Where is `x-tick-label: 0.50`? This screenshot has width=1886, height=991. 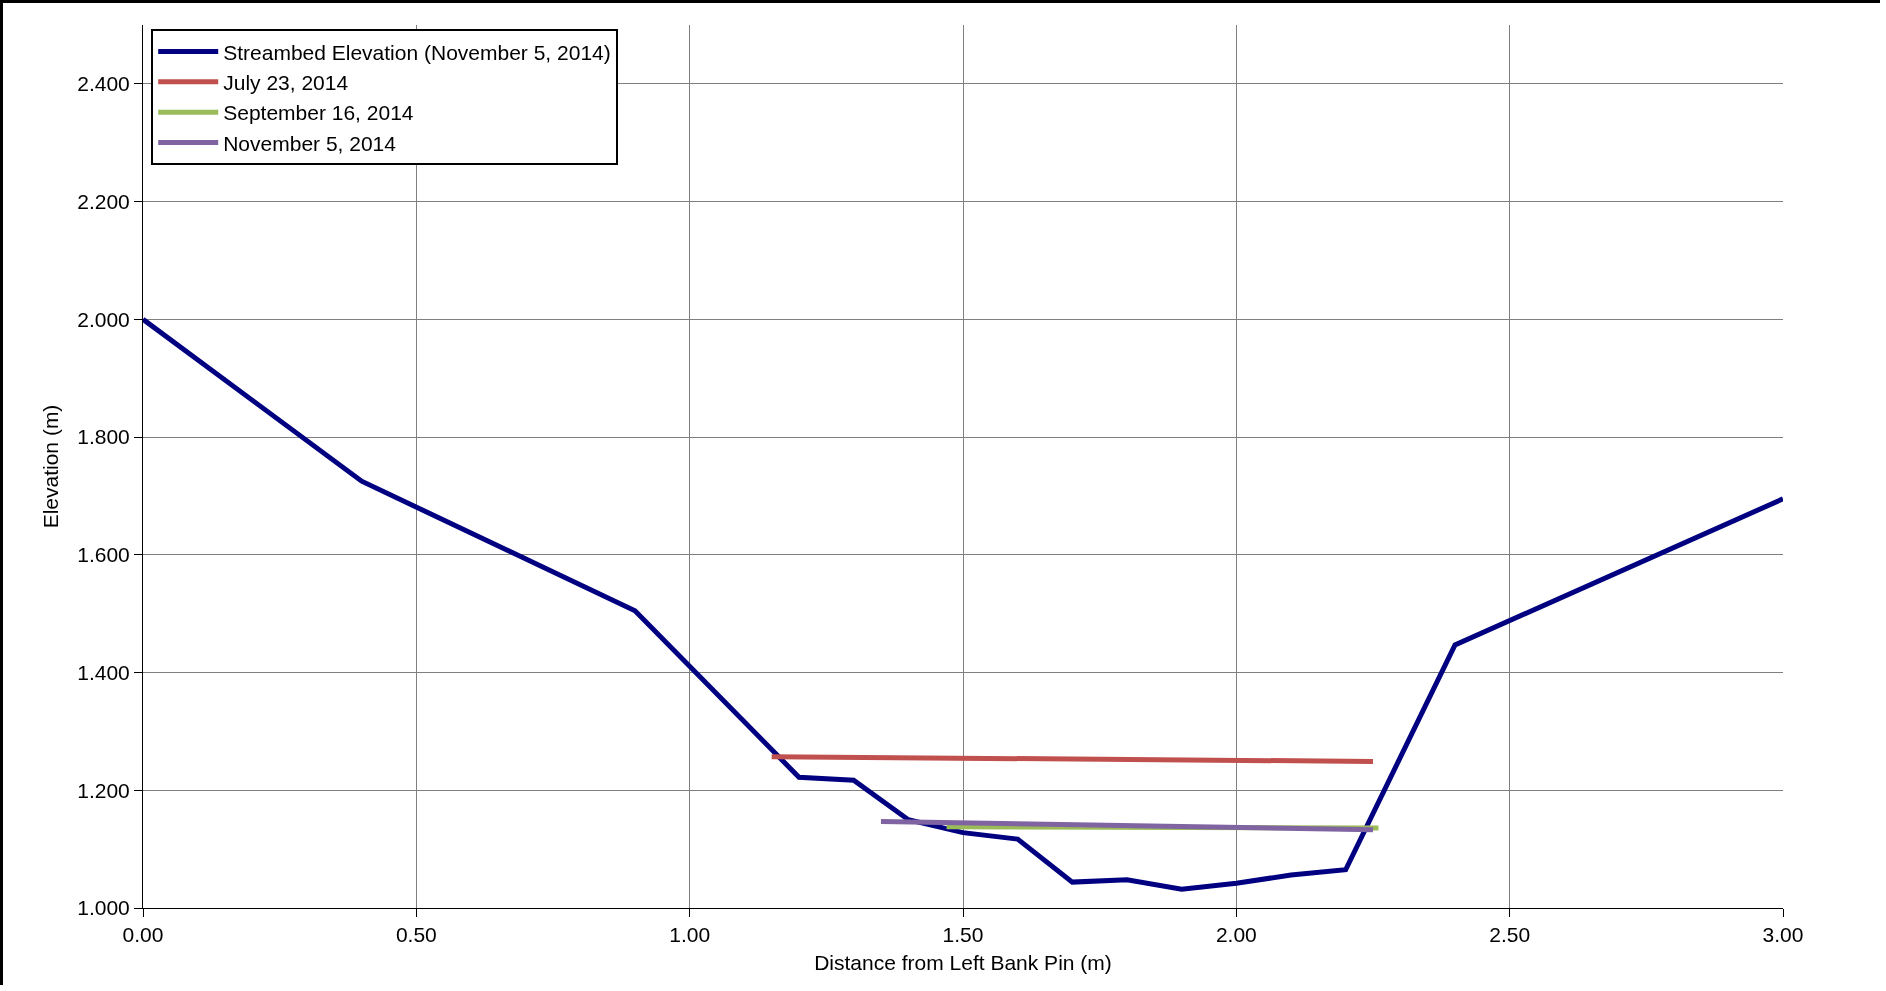 x-tick-label: 0.50 is located at coordinates (416, 935).